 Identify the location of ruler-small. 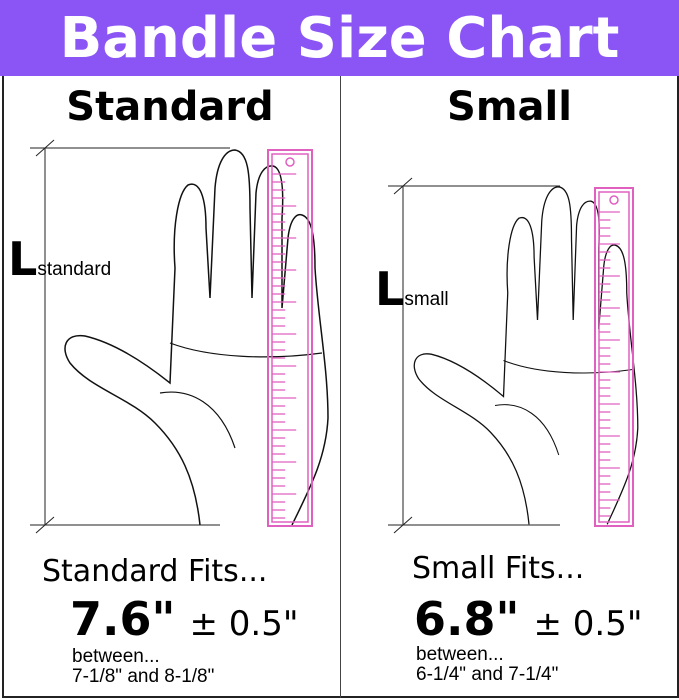
(614, 357).